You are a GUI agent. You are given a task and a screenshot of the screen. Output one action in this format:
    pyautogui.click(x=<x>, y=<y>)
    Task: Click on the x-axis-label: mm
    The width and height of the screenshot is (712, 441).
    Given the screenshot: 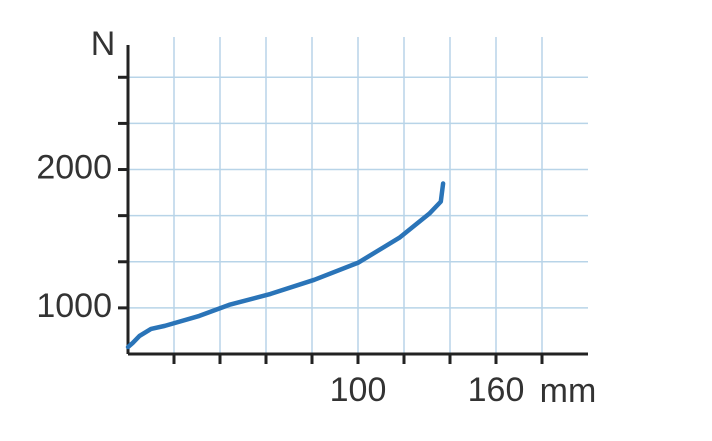 What is the action you would take?
    pyautogui.click(x=568, y=391)
    